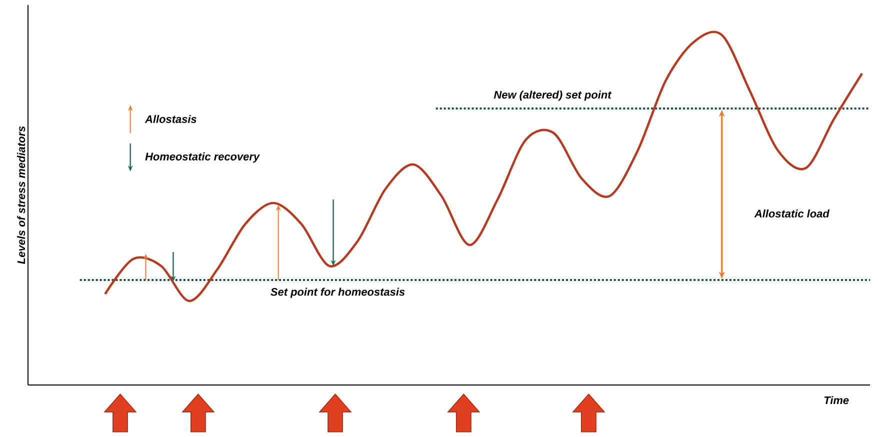  Describe the element at coordinates (792, 213) in the screenshot. I see `annotation: Allostatic load` at that location.